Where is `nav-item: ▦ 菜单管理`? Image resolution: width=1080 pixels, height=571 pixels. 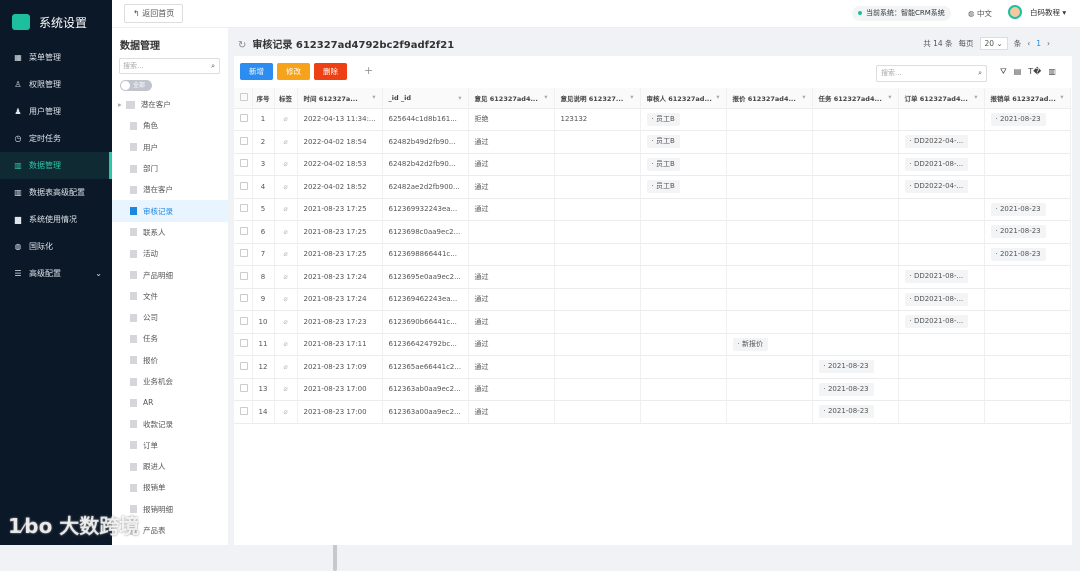 nav-item: ▦ 菜单管理 is located at coordinates (56, 57).